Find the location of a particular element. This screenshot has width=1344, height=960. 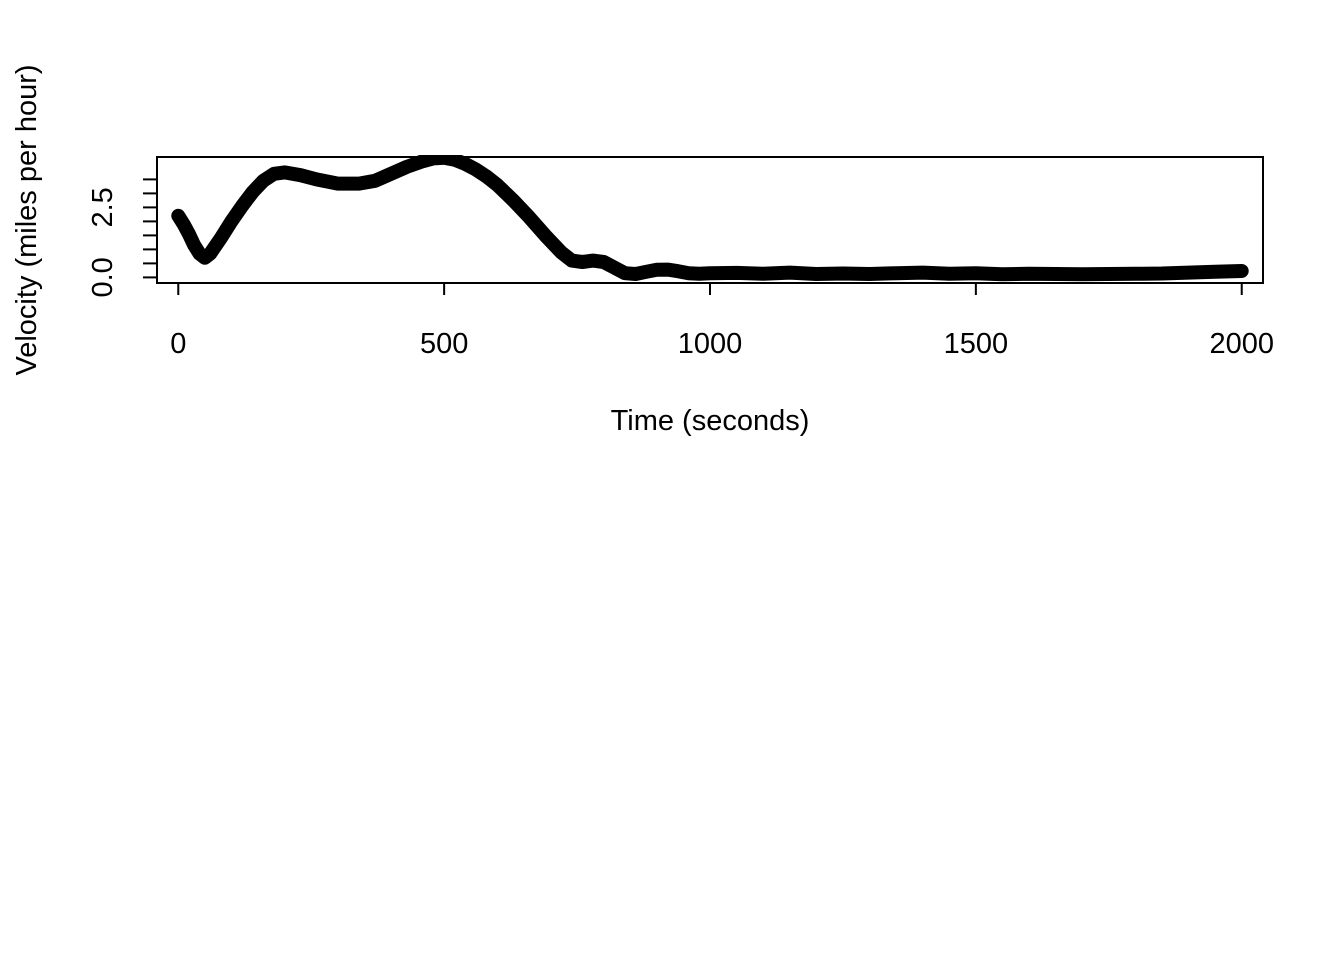

x-tick-label: 500 is located at coordinates (444, 344).